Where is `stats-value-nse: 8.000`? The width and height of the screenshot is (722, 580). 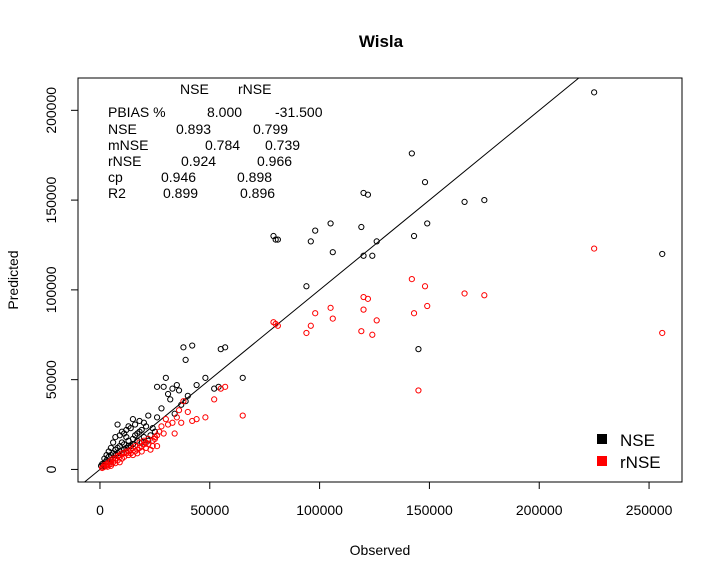 stats-value-nse: 8.000 is located at coordinates (224, 112).